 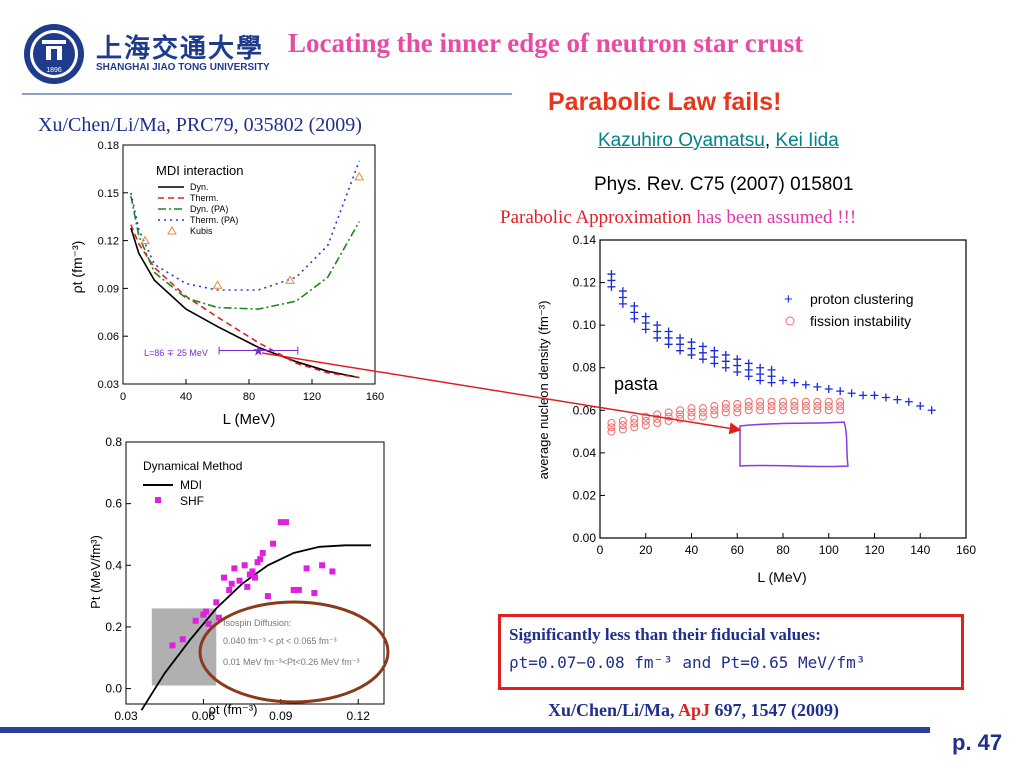 I want to click on footer-page-area, so click(x=977, y=747).